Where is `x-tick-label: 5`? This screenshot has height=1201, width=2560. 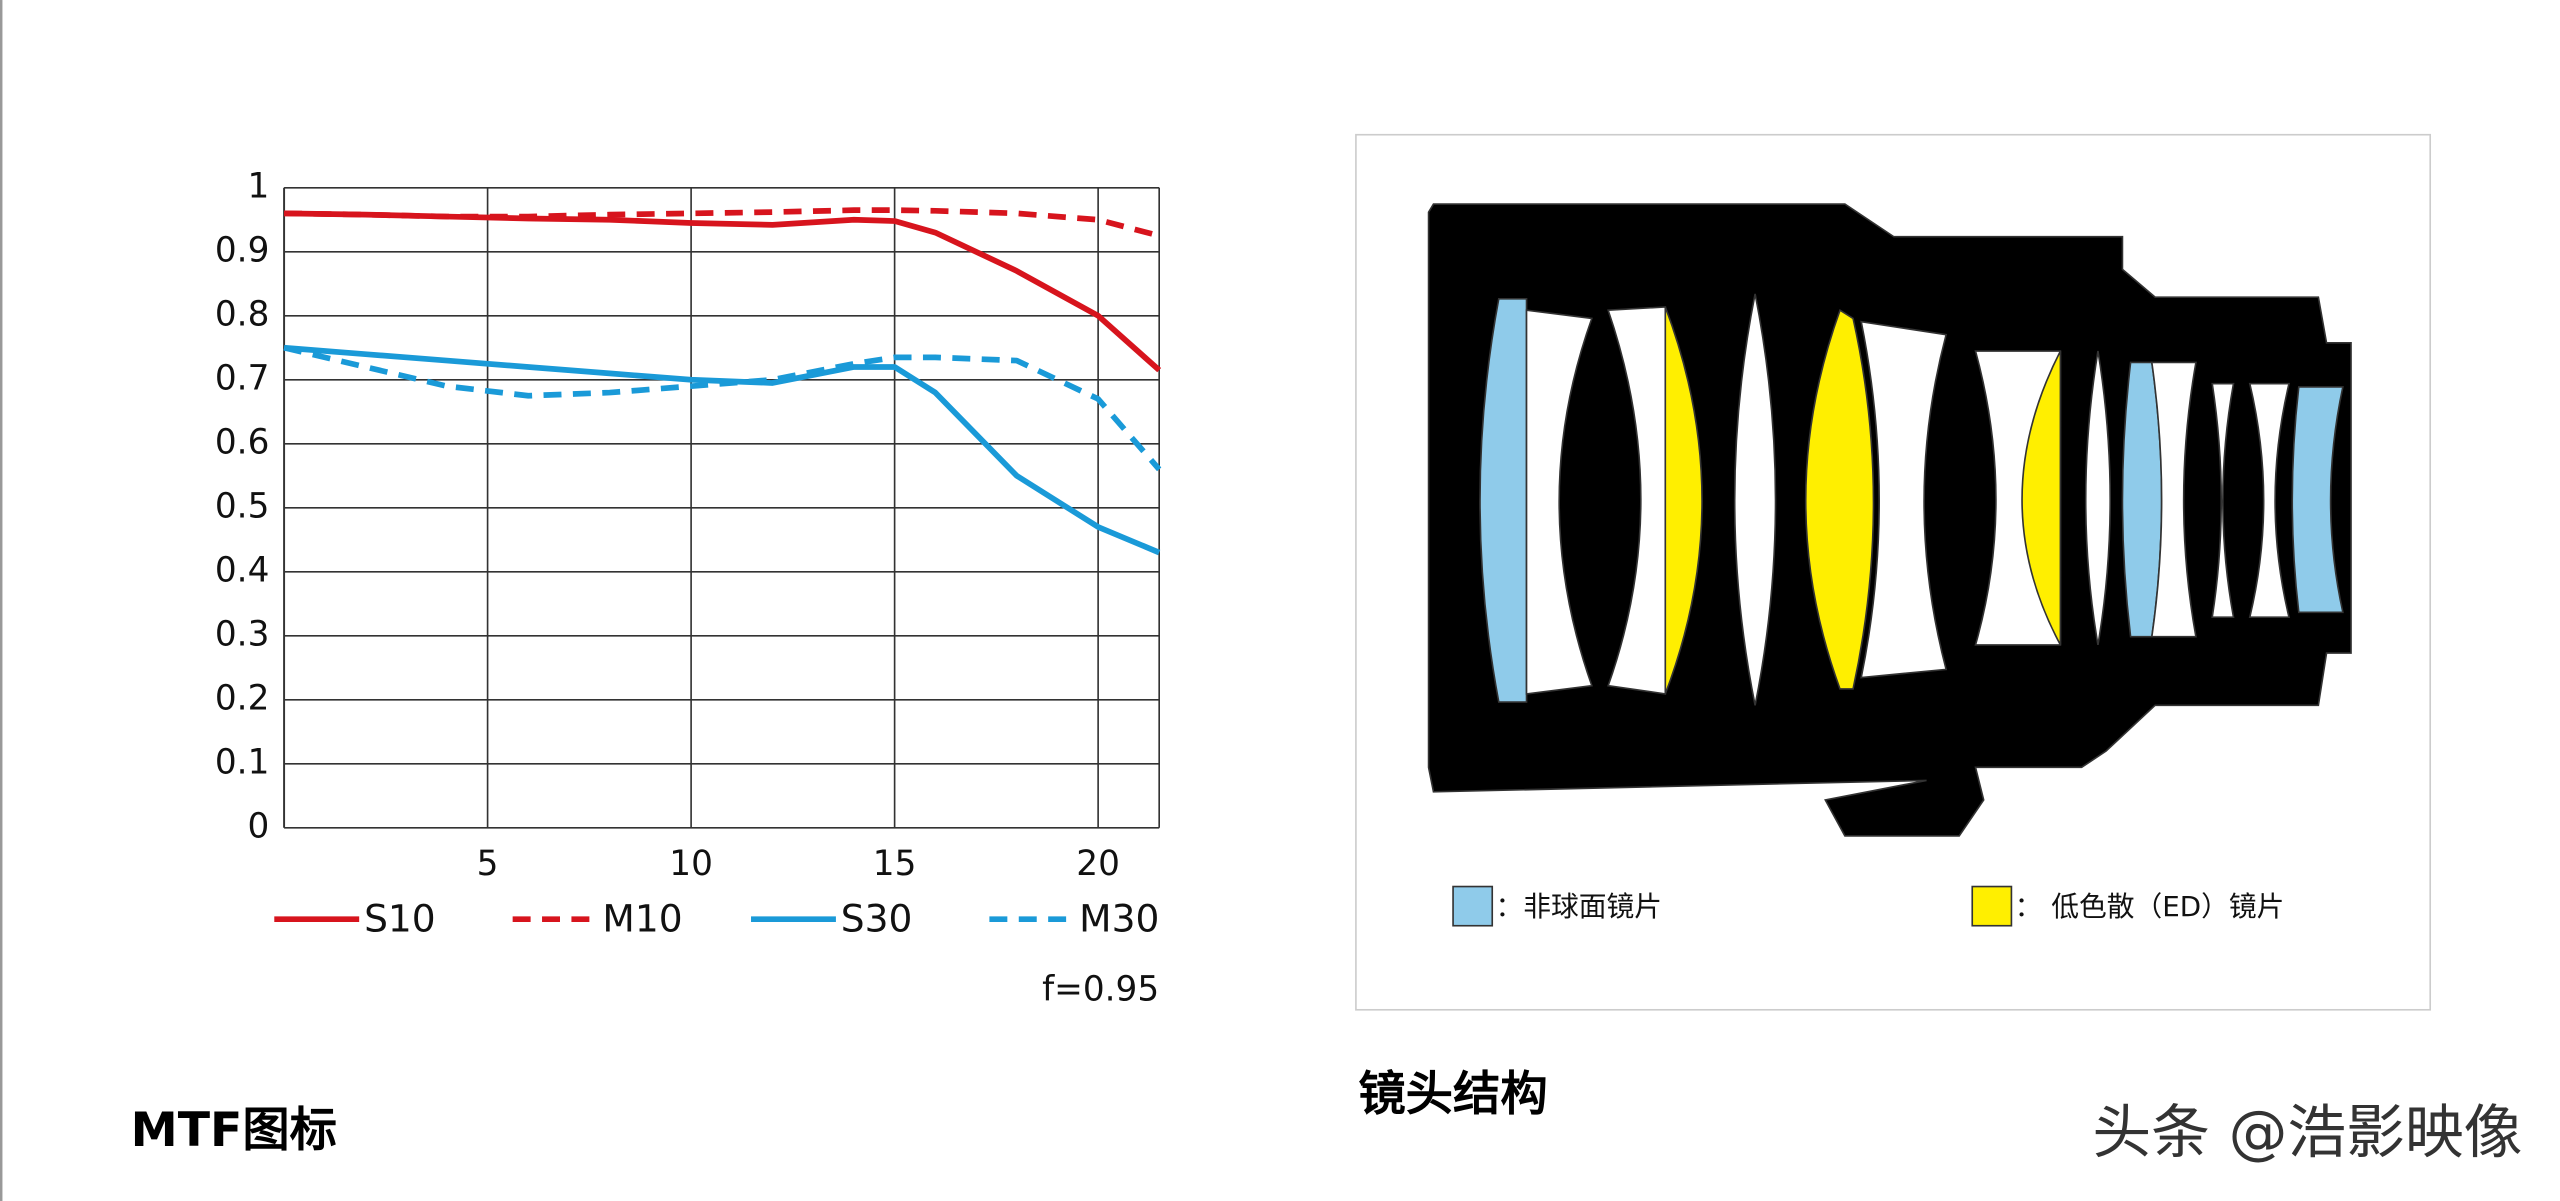 x-tick-label: 5 is located at coordinates (488, 864).